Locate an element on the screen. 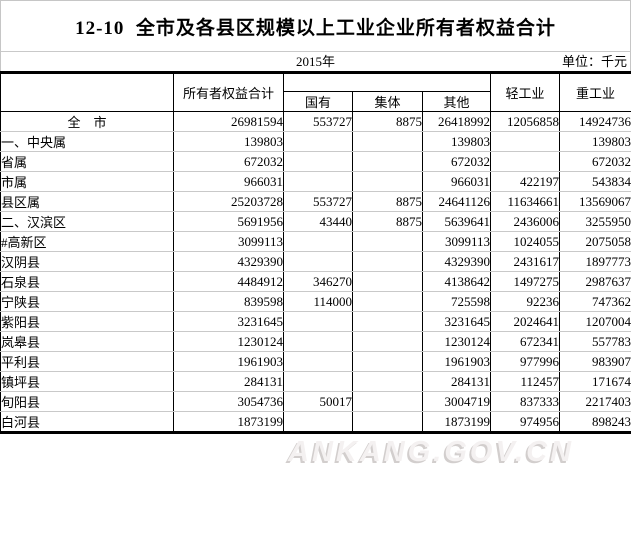 The width and height of the screenshot is (631, 539). total-equity-cell: 139803 is located at coordinates (228, 141).